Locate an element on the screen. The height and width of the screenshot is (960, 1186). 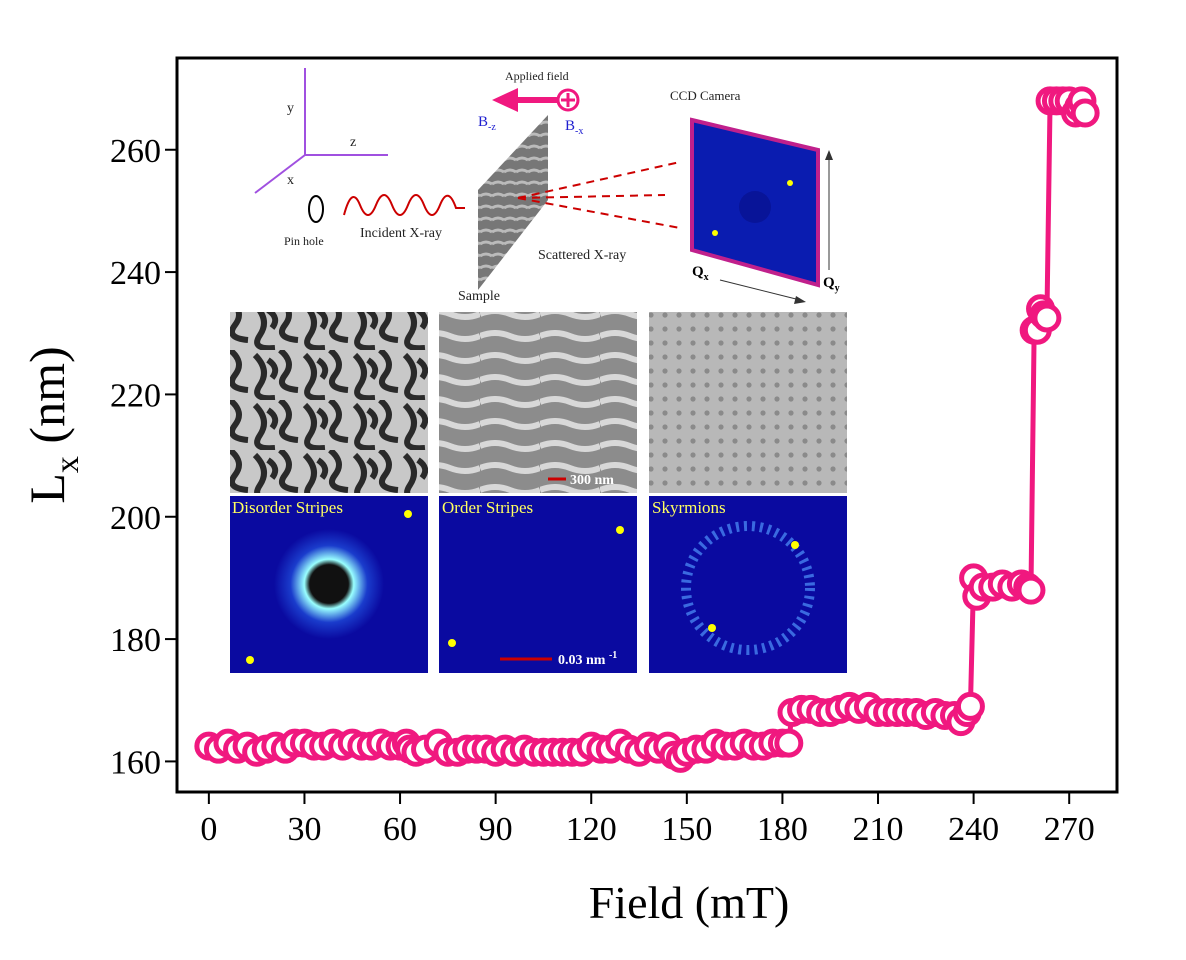
annotation: Skyrmions is located at coordinates (689, 507).